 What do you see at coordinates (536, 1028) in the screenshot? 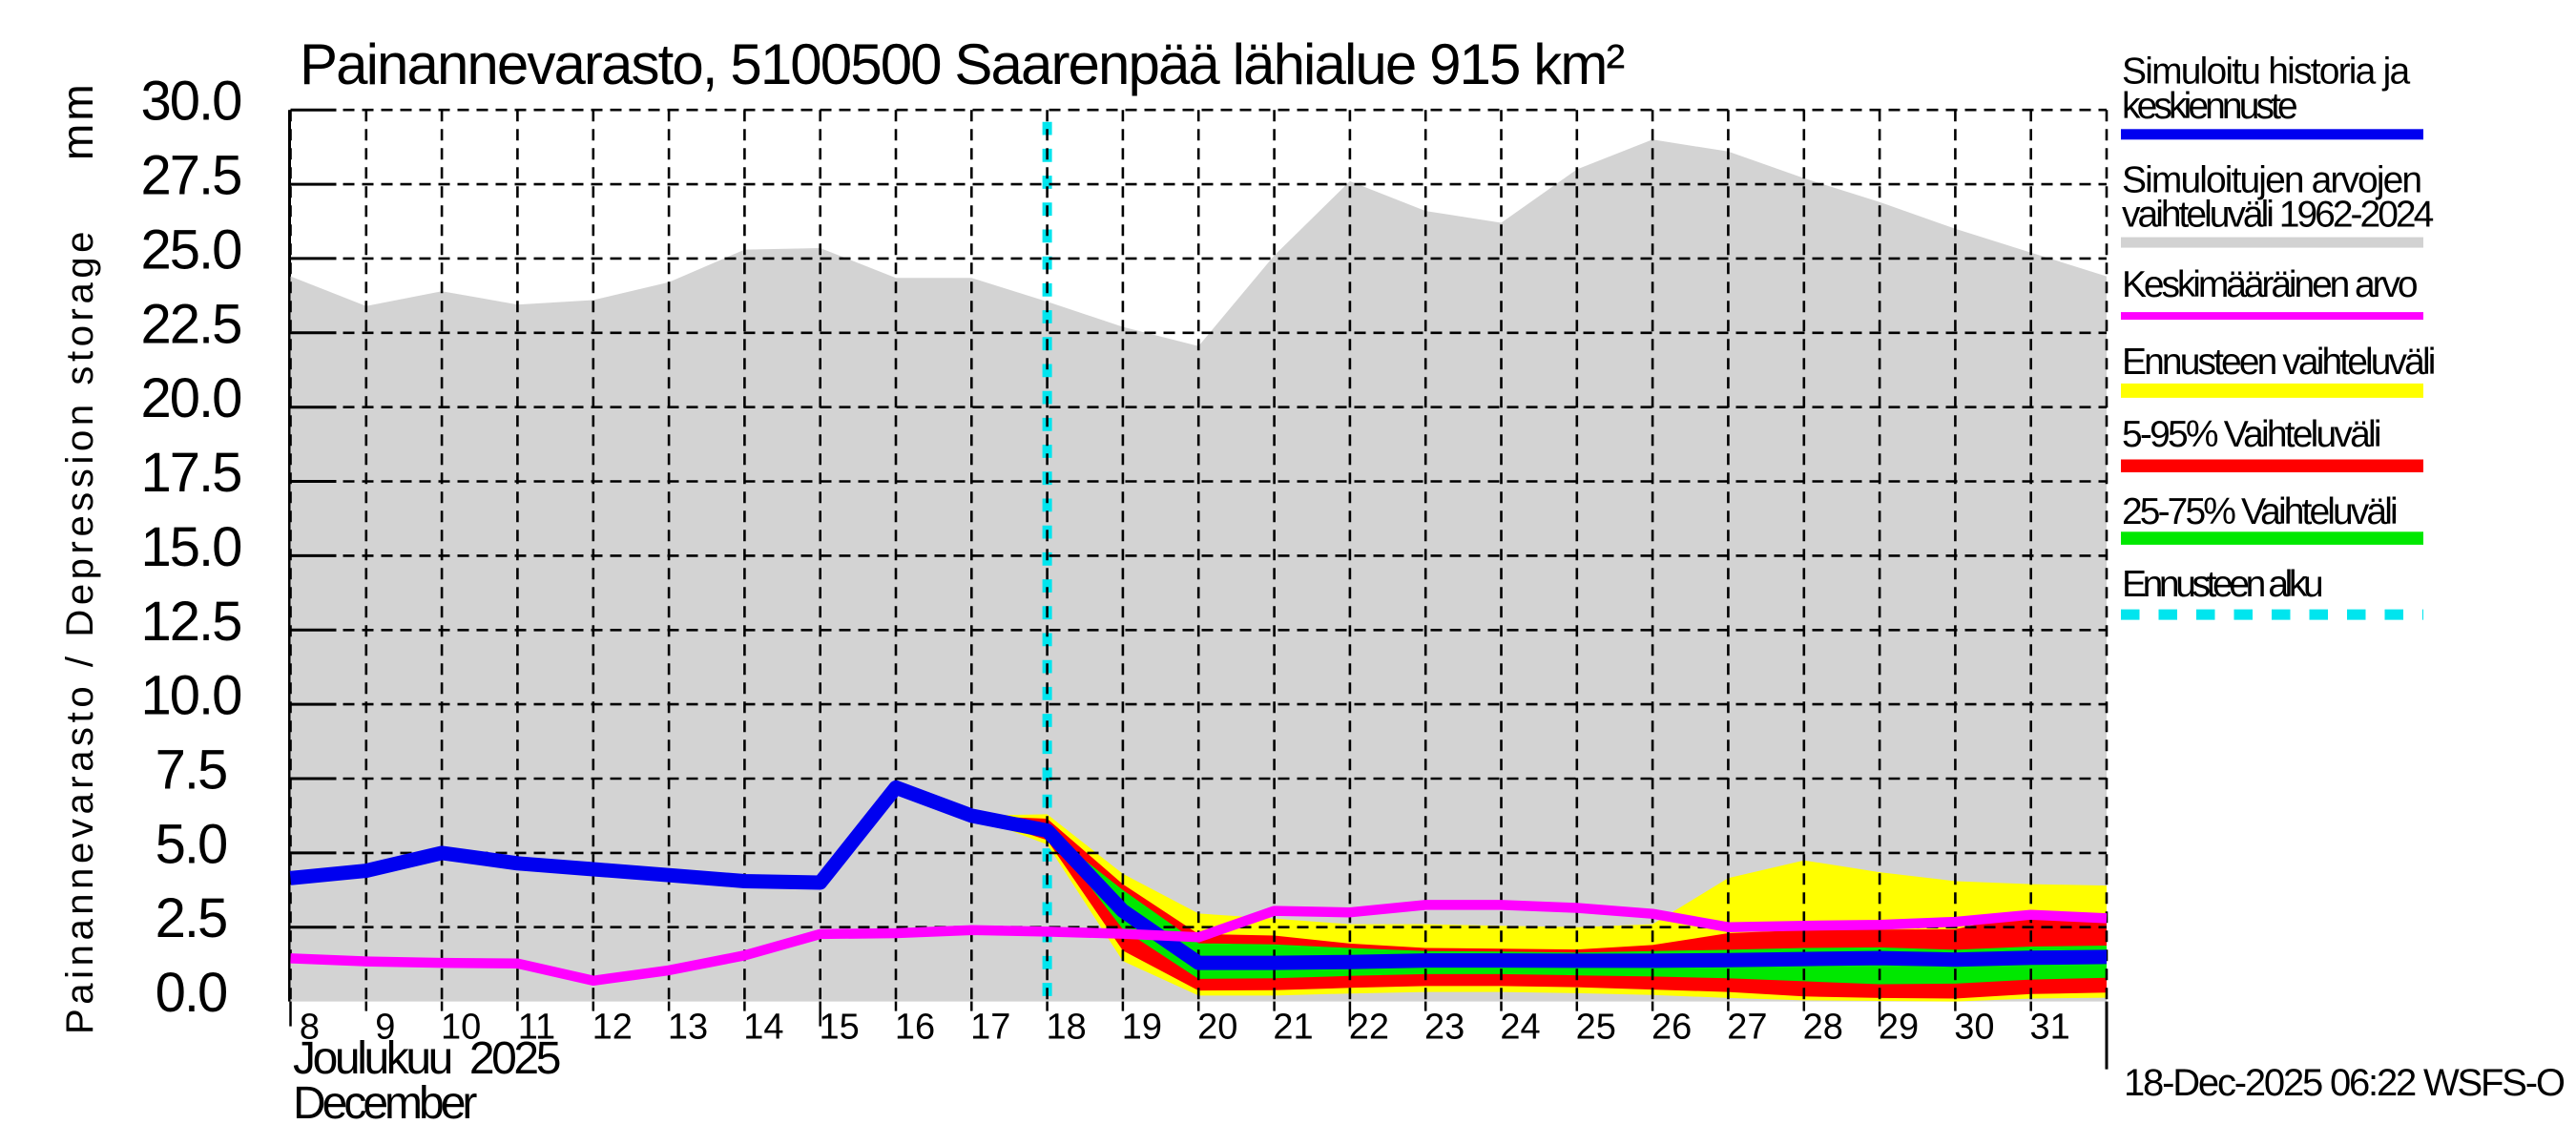
I see `svg-text: 11` at bounding box center [536, 1028].